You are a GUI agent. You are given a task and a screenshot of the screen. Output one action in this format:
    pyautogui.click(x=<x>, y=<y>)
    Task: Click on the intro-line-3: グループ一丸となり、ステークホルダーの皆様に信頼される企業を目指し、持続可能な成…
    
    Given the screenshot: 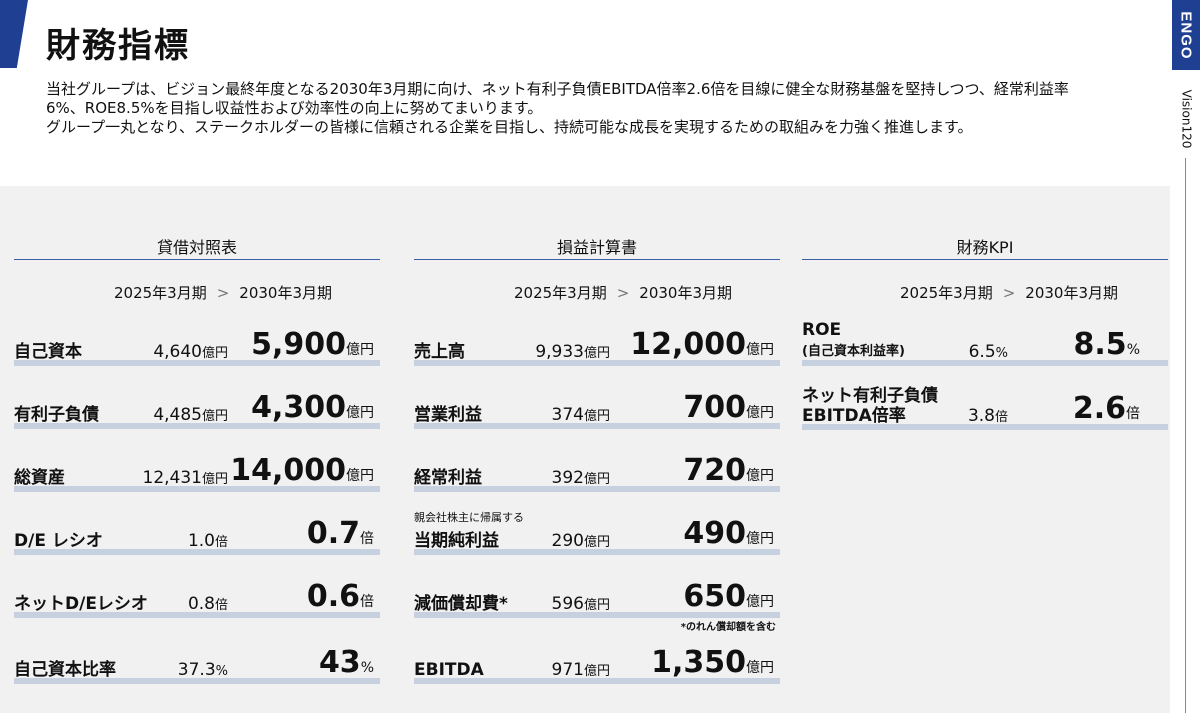 What is the action you would take?
    pyautogui.click(x=509, y=127)
    